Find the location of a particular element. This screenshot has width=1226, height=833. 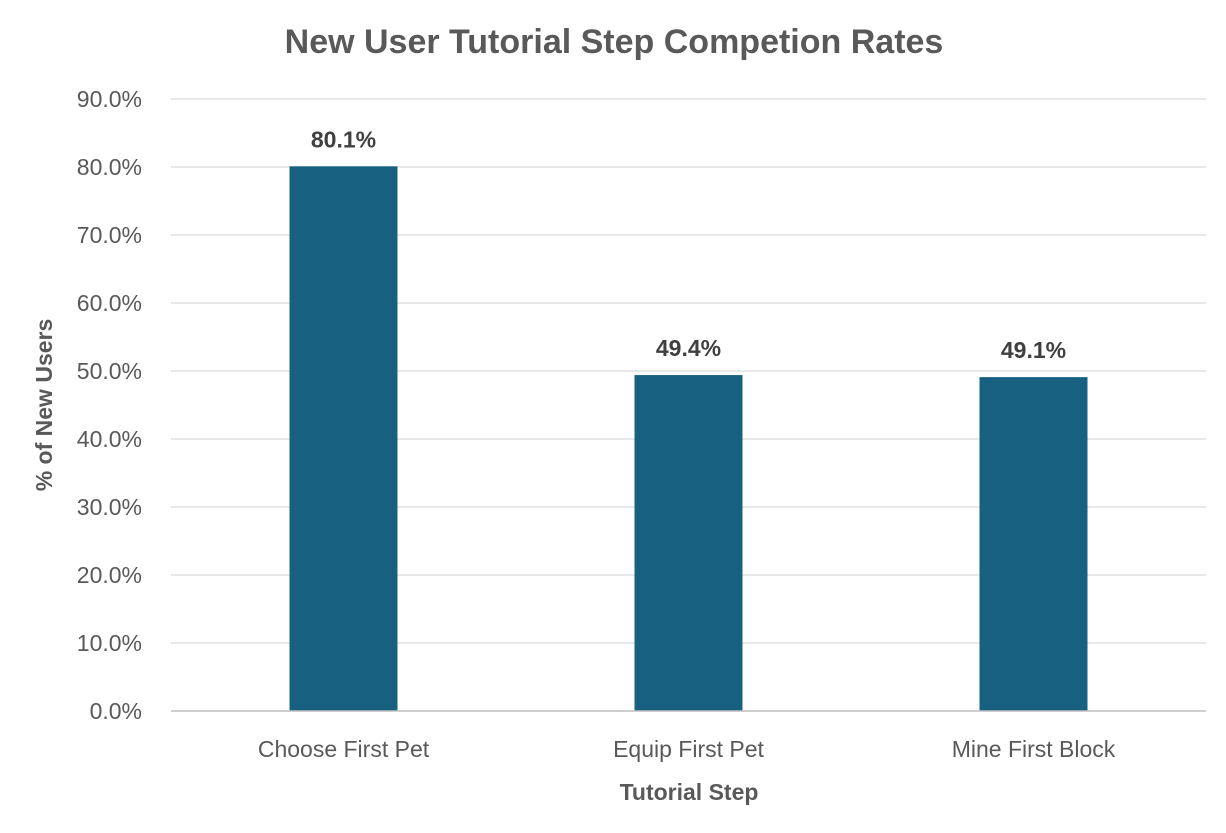

y-tick-label: 90.0% is located at coordinates (109, 99).